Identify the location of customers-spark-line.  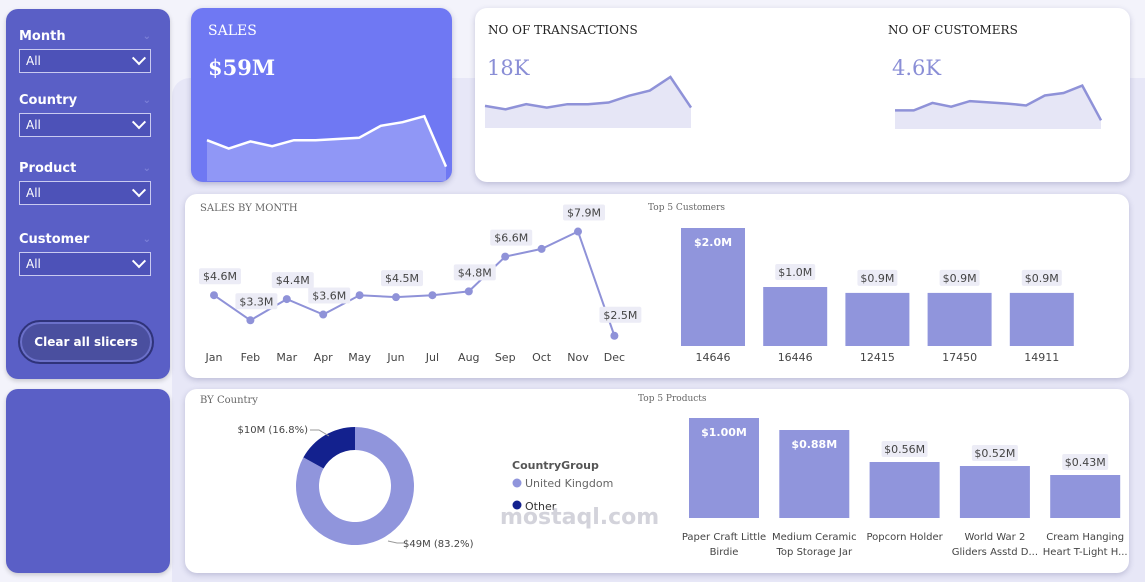
(999, 102).